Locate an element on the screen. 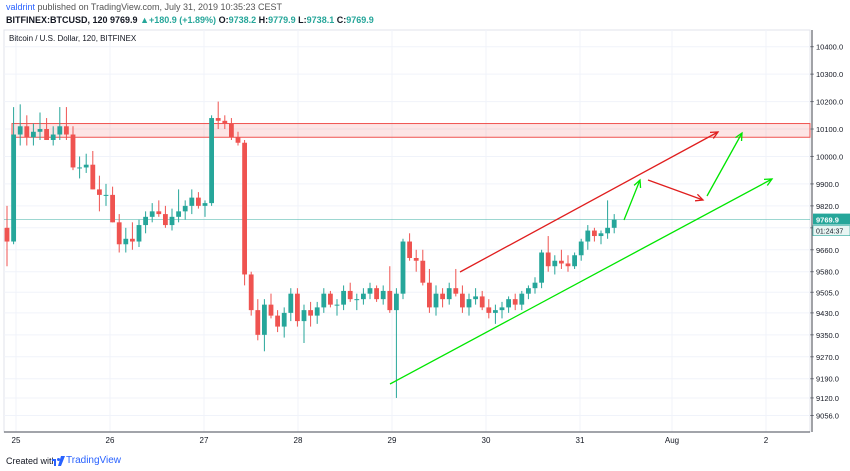  y-tick-label: 9120.0 is located at coordinates (827, 398).